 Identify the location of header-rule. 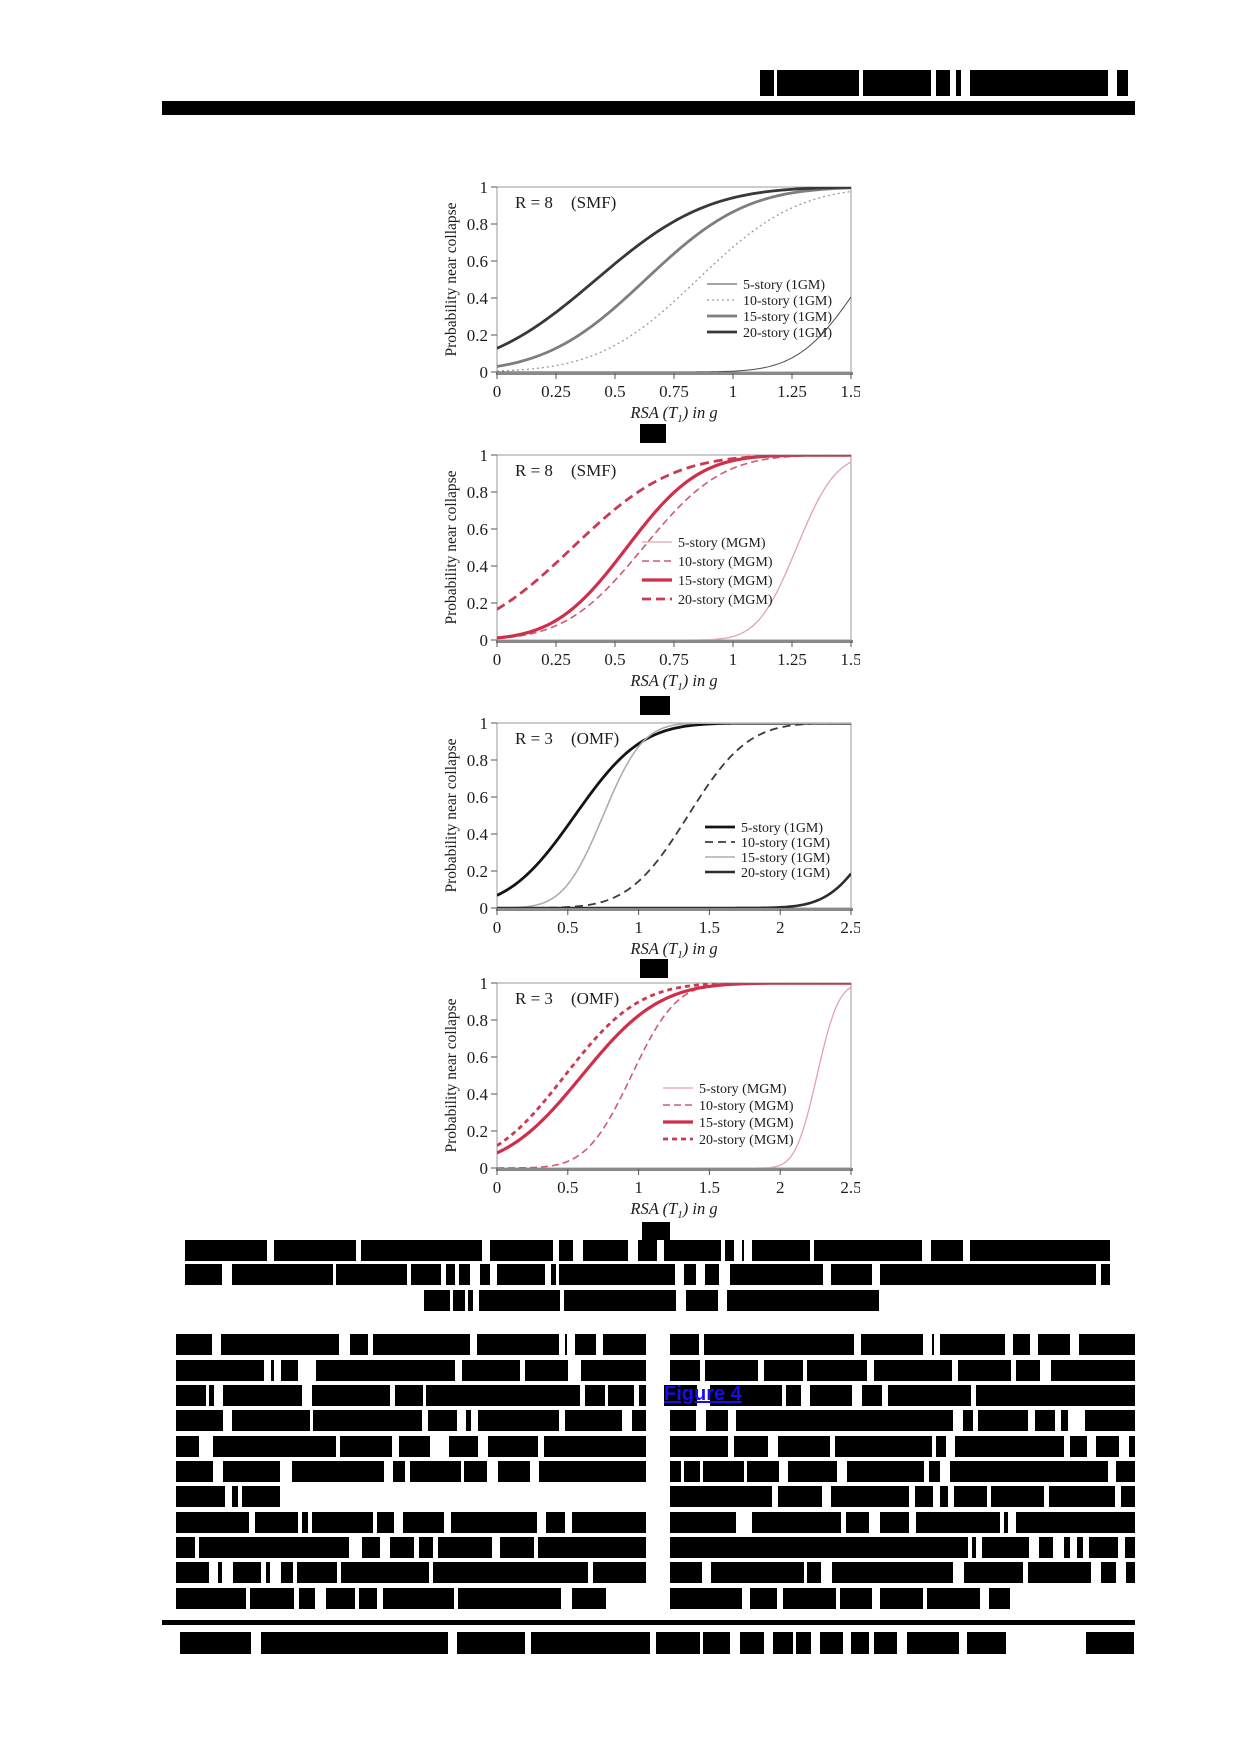
(648, 108).